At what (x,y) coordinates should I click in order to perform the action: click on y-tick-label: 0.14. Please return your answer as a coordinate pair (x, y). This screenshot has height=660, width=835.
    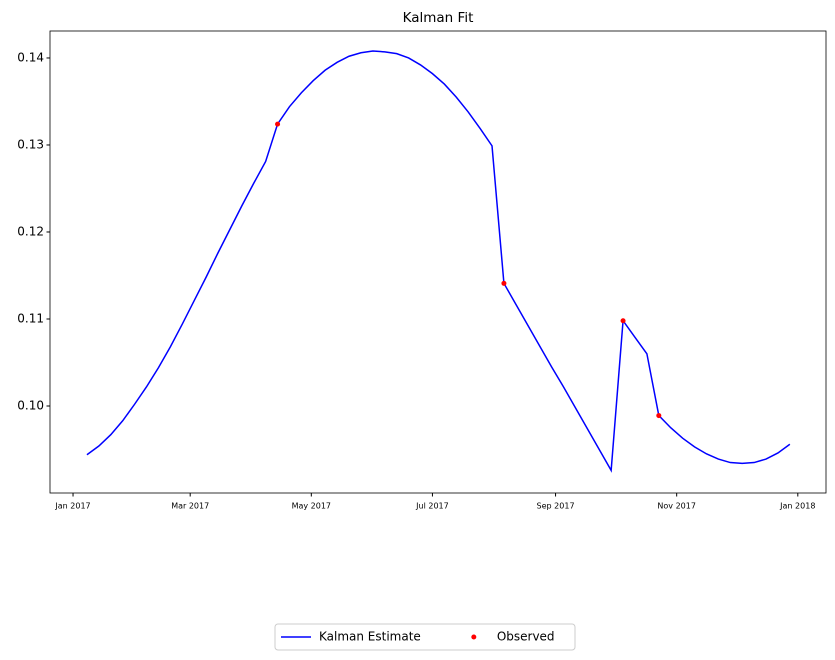
    Looking at the image, I should click on (30, 57).